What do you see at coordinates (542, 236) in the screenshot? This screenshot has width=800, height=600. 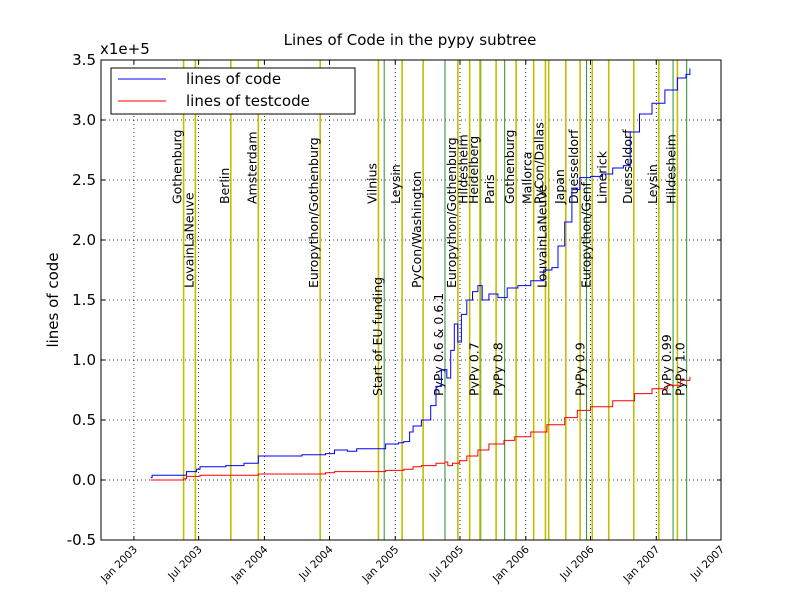 I see `event-label: LouvainLaNeuve` at bounding box center [542, 236].